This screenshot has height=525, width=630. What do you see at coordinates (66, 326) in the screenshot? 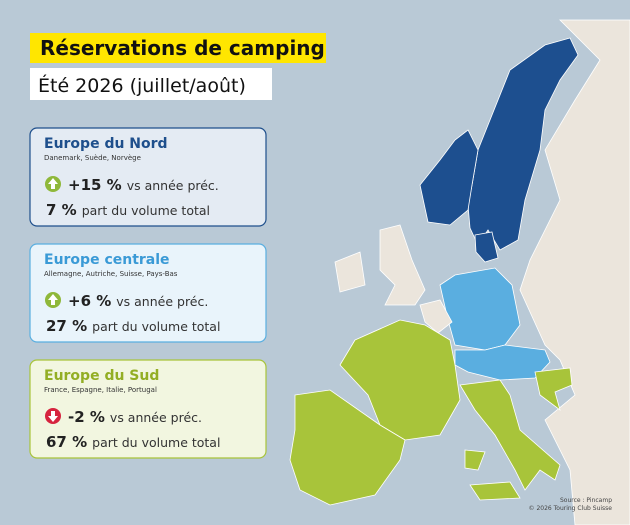
I see `share: 27 %` at bounding box center [66, 326].